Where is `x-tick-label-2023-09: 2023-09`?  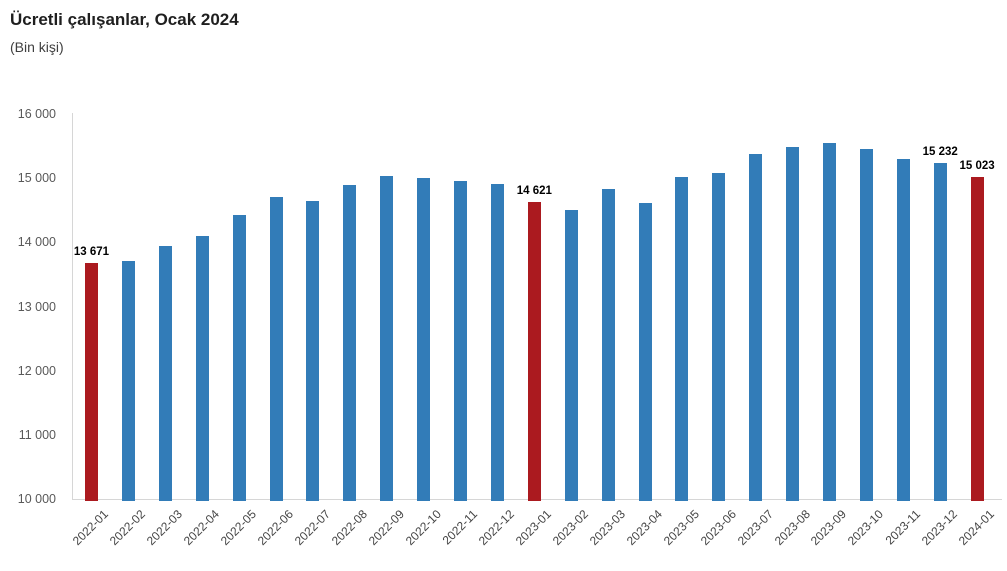
x-tick-label-2023-09: 2023-09 is located at coordinates (829, 528).